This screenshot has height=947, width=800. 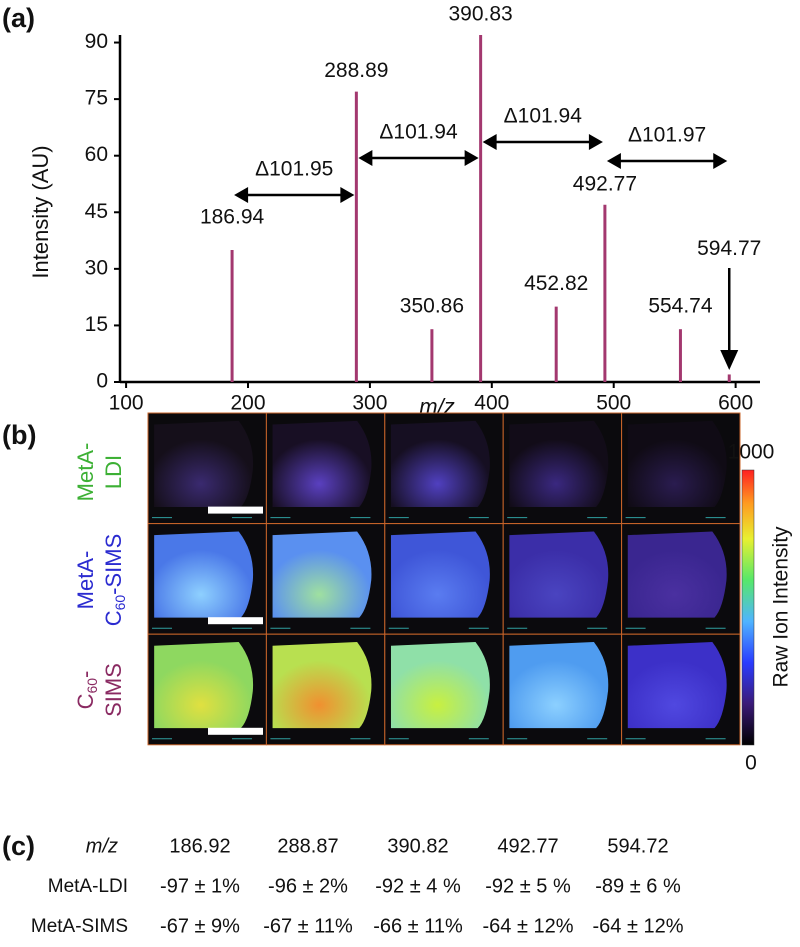 What do you see at coordinates (308, 886) in the screenshot?
I see `table-cell: -96 ± 2%` at bounding box center [308, 886].